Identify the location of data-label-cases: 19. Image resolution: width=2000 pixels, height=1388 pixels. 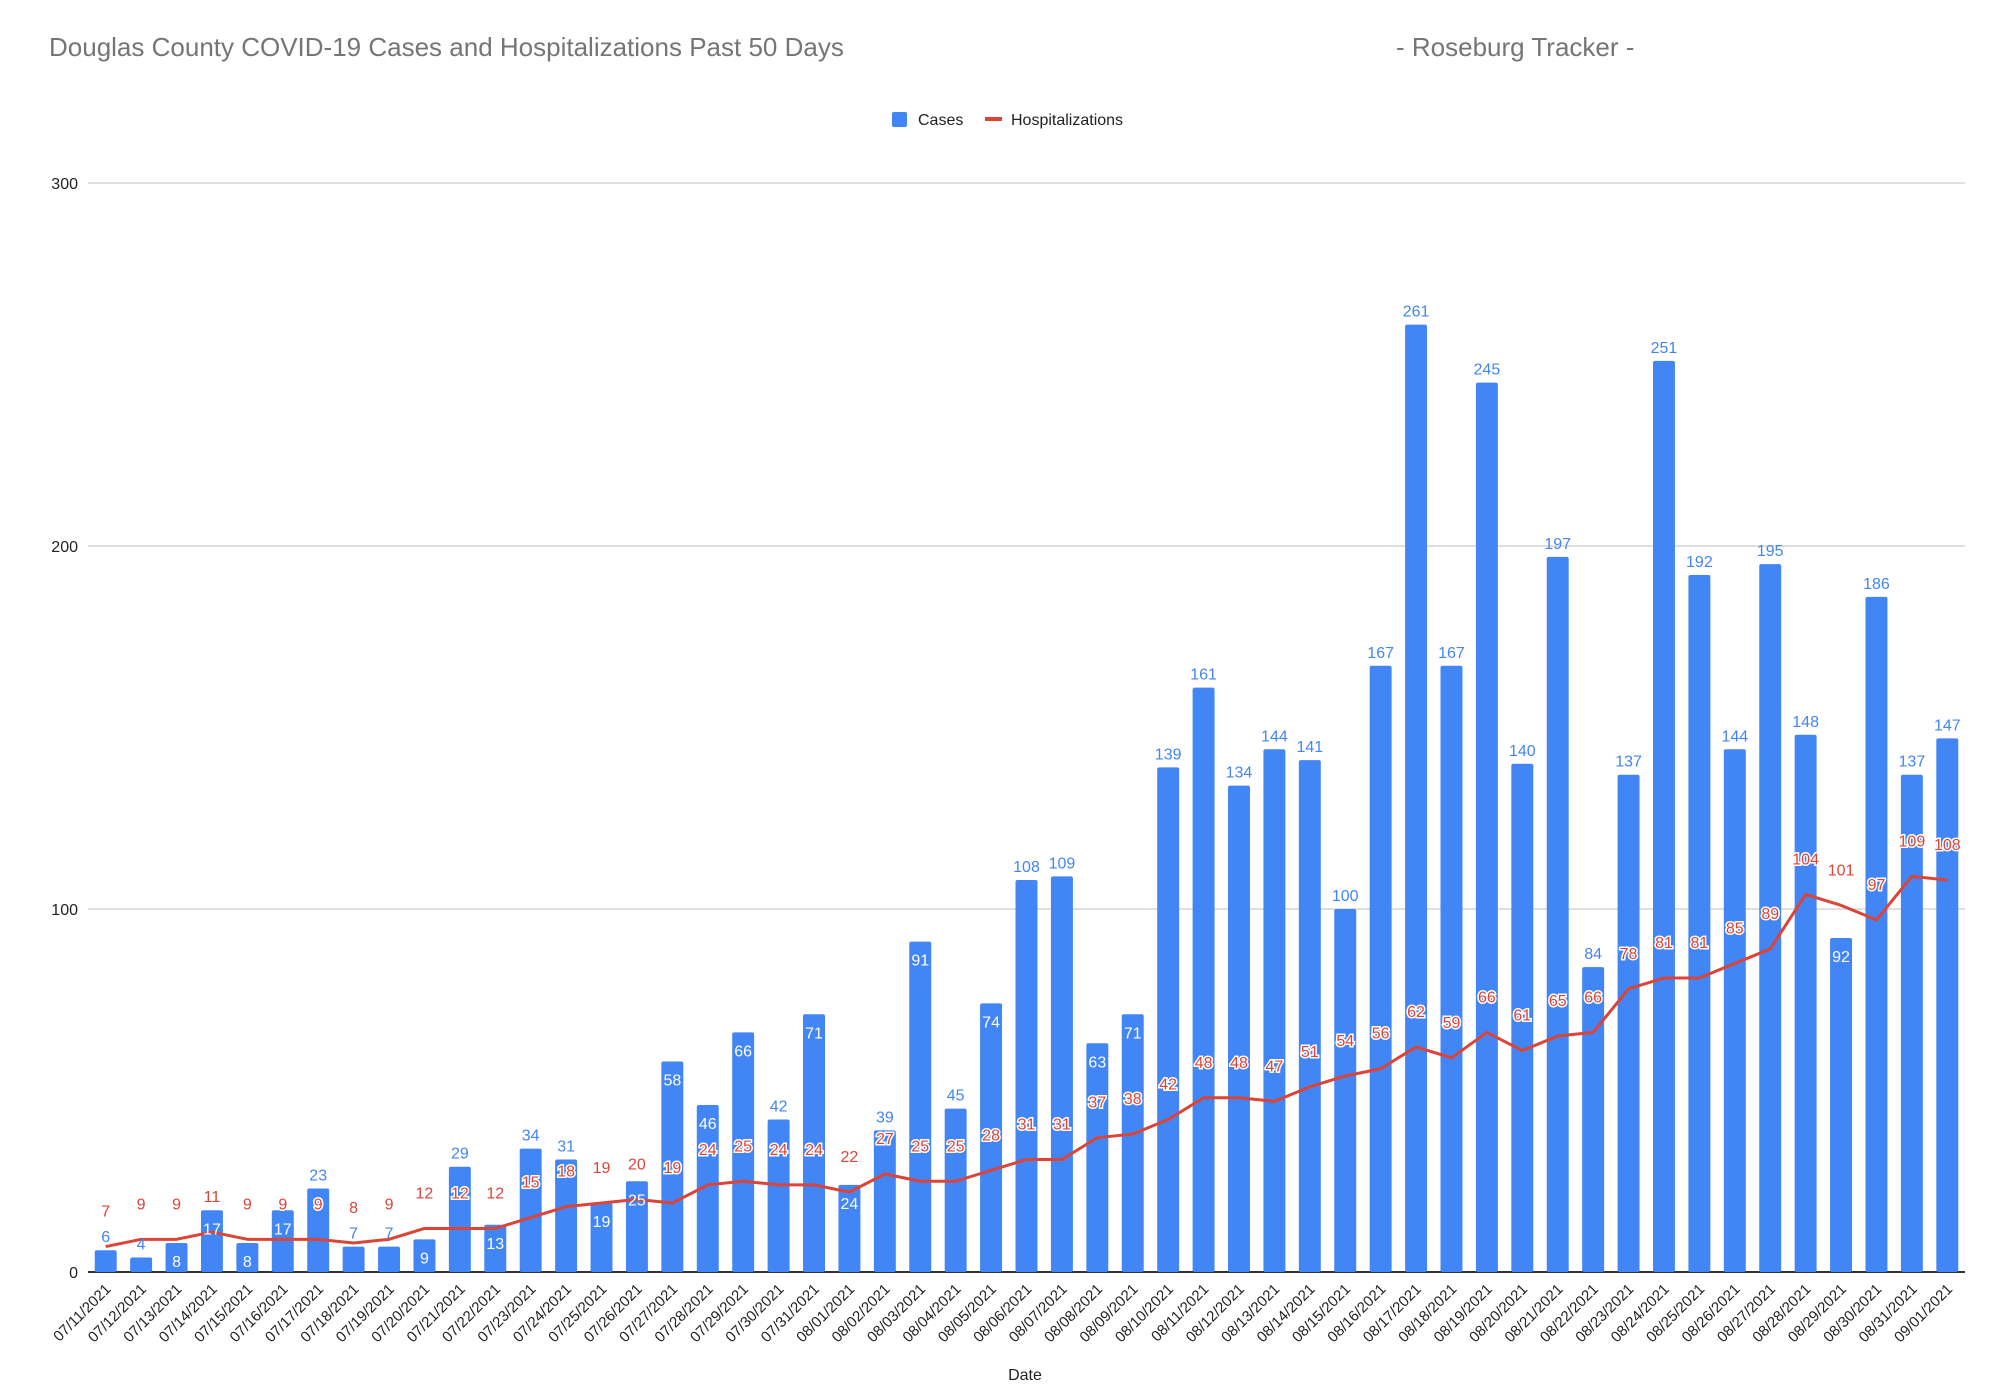
(602, 1222).